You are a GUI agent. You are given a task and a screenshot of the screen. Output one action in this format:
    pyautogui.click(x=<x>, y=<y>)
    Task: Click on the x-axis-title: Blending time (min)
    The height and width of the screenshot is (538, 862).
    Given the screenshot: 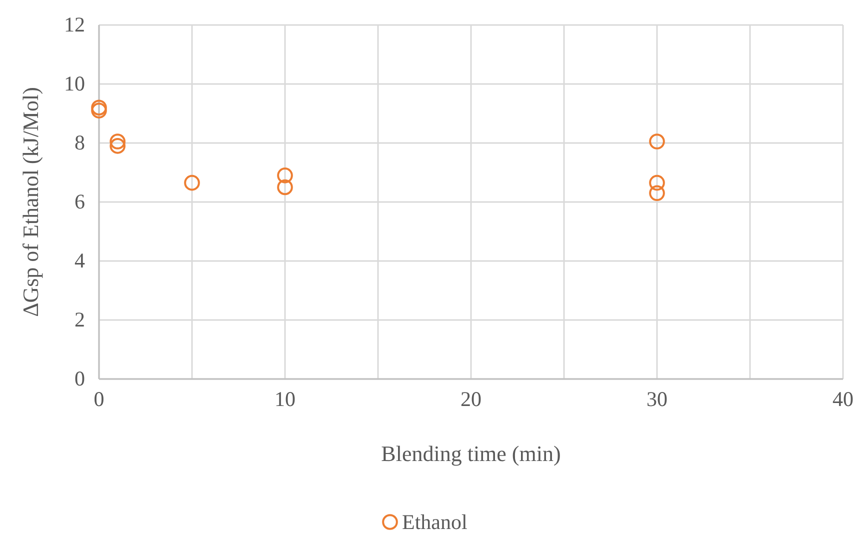 What is the action you would take?
    pyautogui.click(x=471, y=453)
    